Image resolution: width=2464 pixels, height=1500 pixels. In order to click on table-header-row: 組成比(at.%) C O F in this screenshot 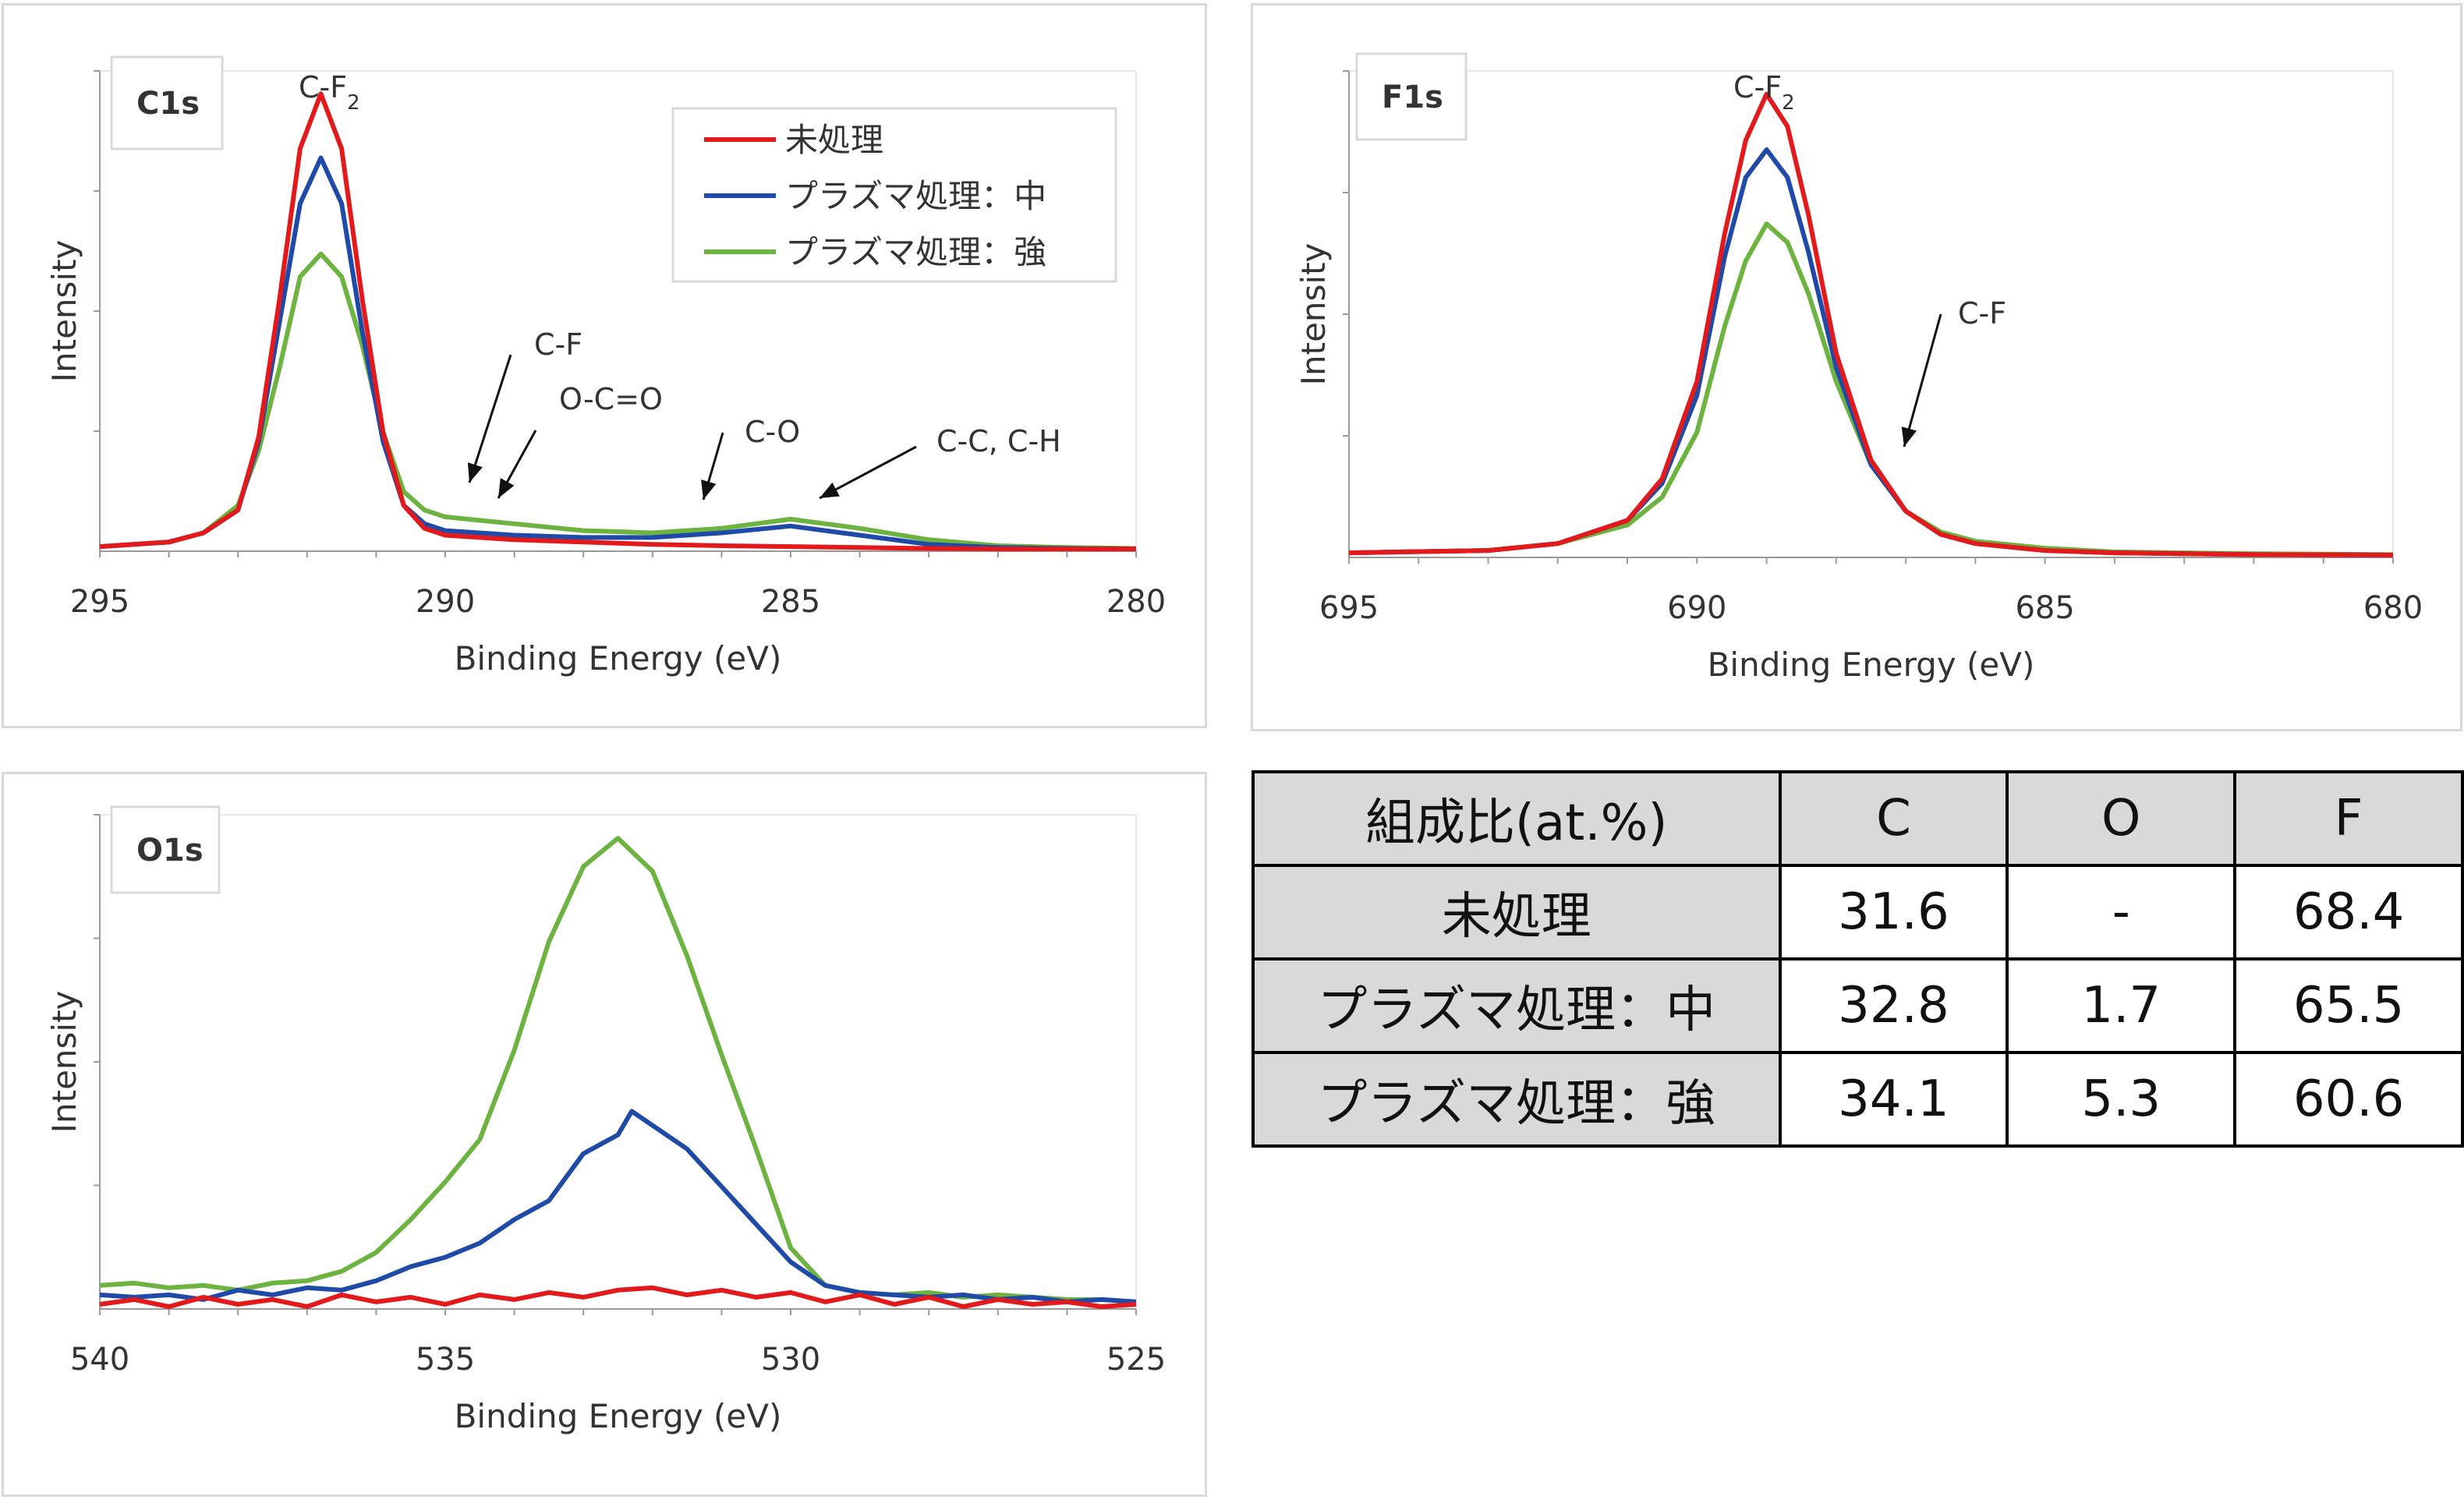, I will do `click(1858, 818)`.